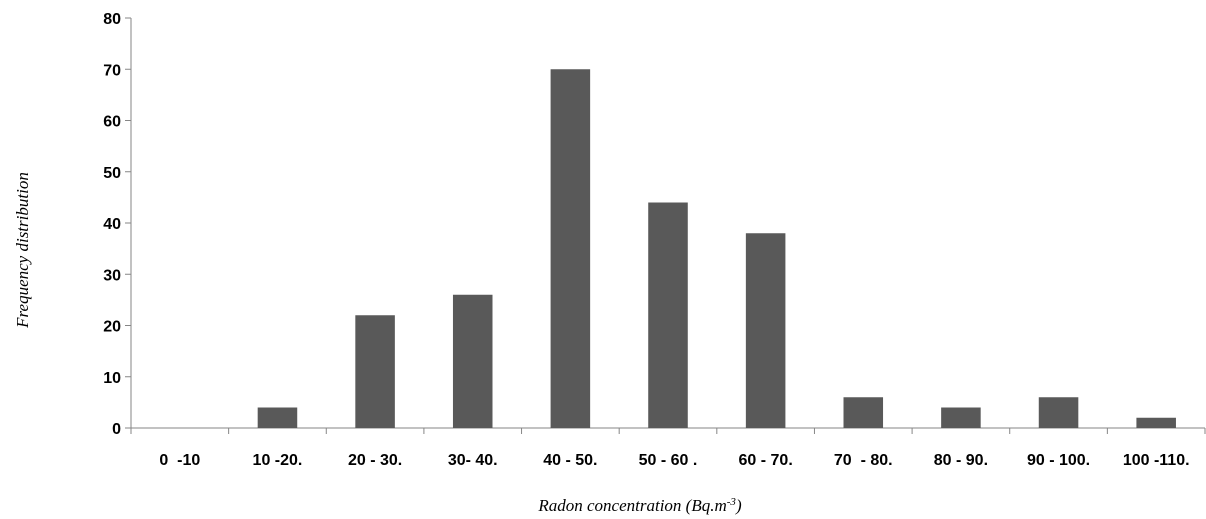 This screenshot has width=1206, height=519. I want to click on x-tick-label: 10 -20., so click(278, 460).